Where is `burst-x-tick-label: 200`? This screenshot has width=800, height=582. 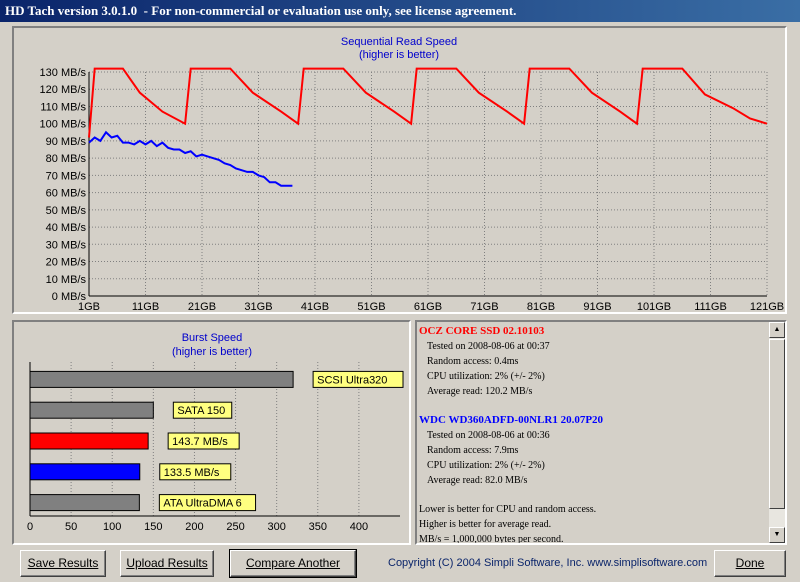 burst-x-tick-label: 200 is located at coordinates (194, 527).